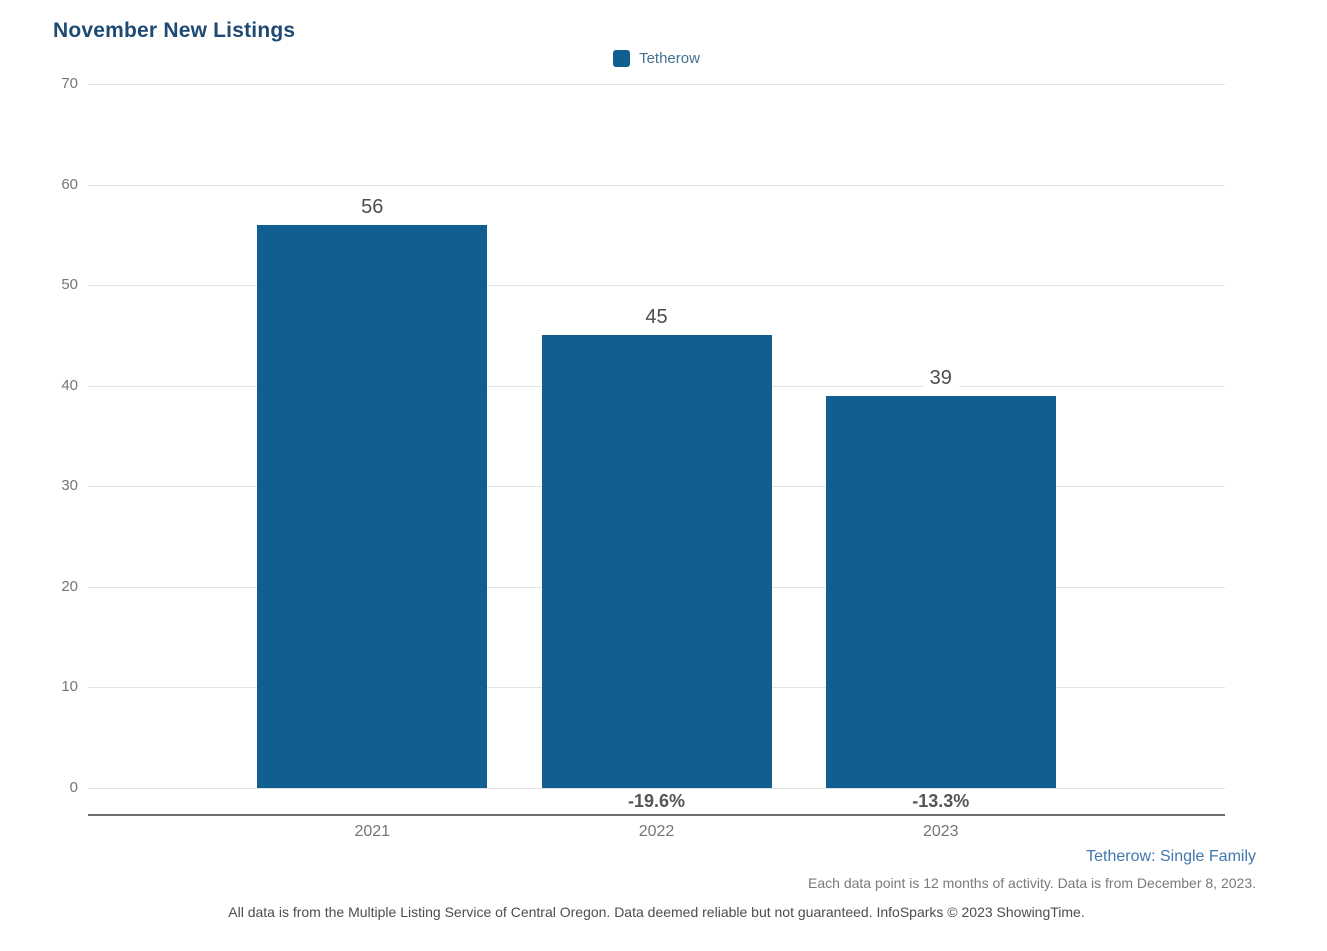 Image resolution: width=1327 pixels, height=951 pixels. What do you see at coordinates (656, 801) in the screenshot?
I see `pct-change-label: -19.6%` at bounding box center [656, 801].